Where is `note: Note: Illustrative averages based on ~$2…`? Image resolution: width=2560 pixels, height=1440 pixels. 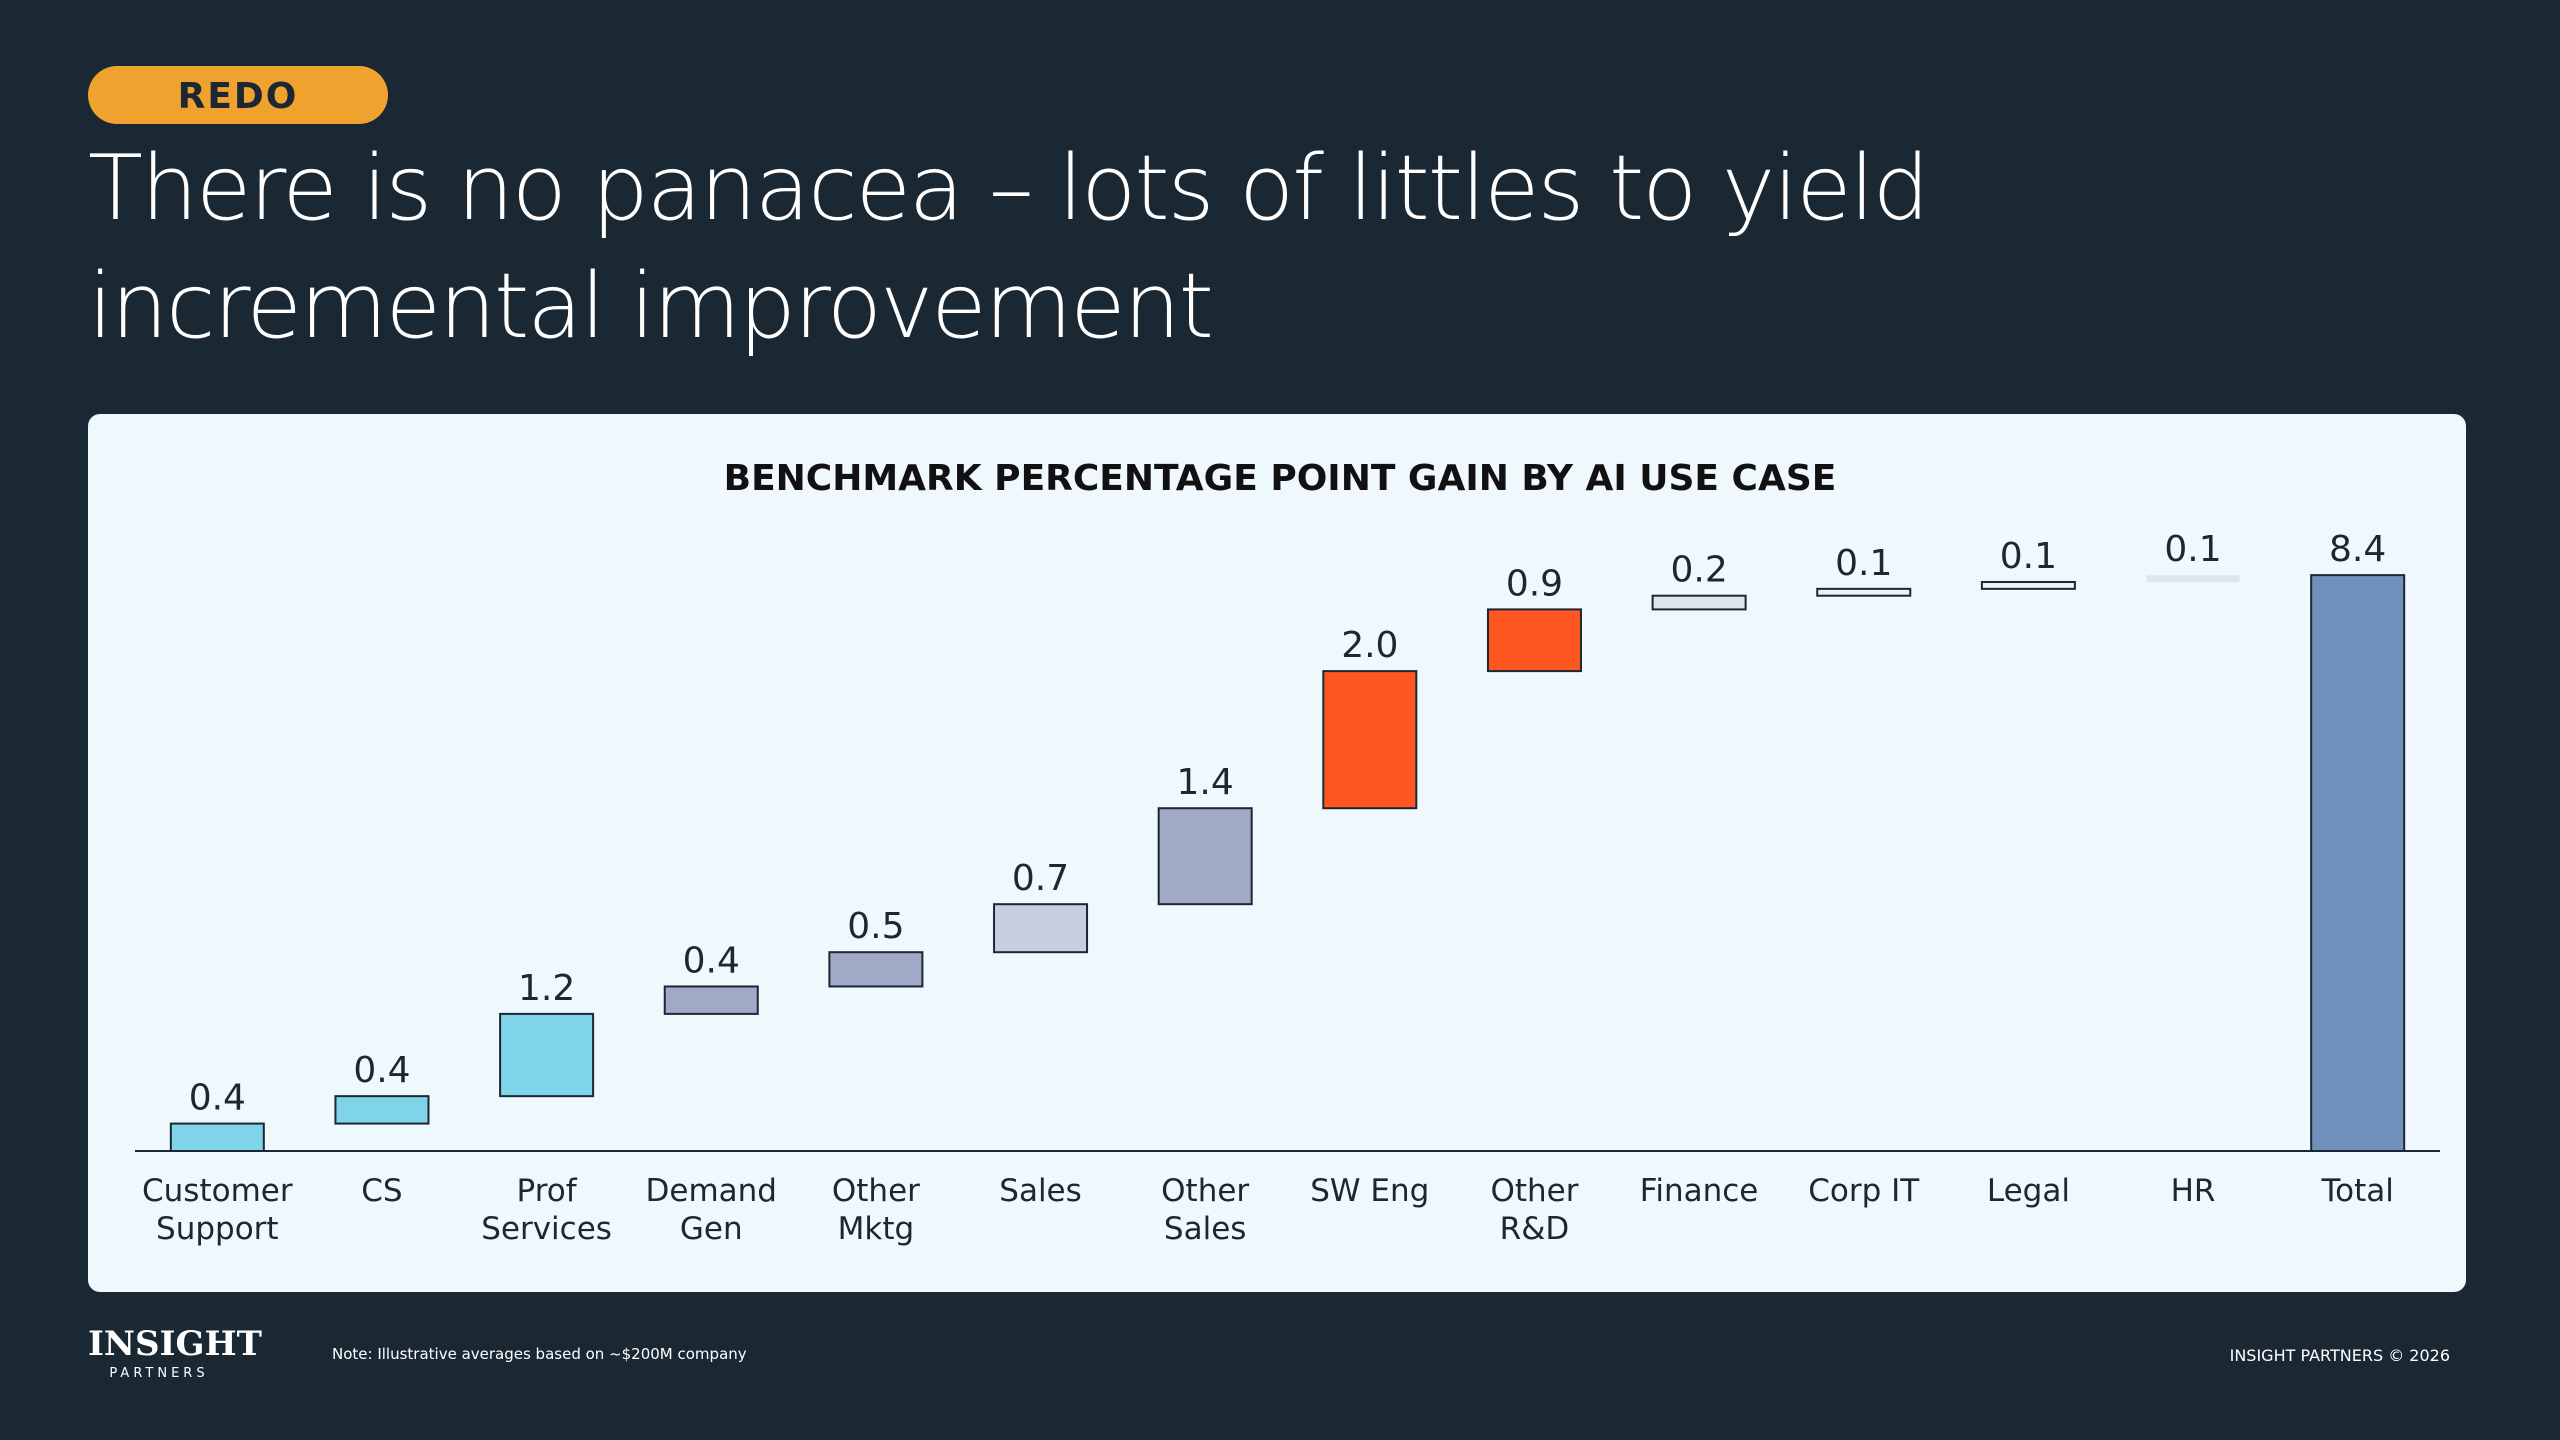 note: Note: Illustrative averages based on ~$2… is located at coordinates (539, 1354).